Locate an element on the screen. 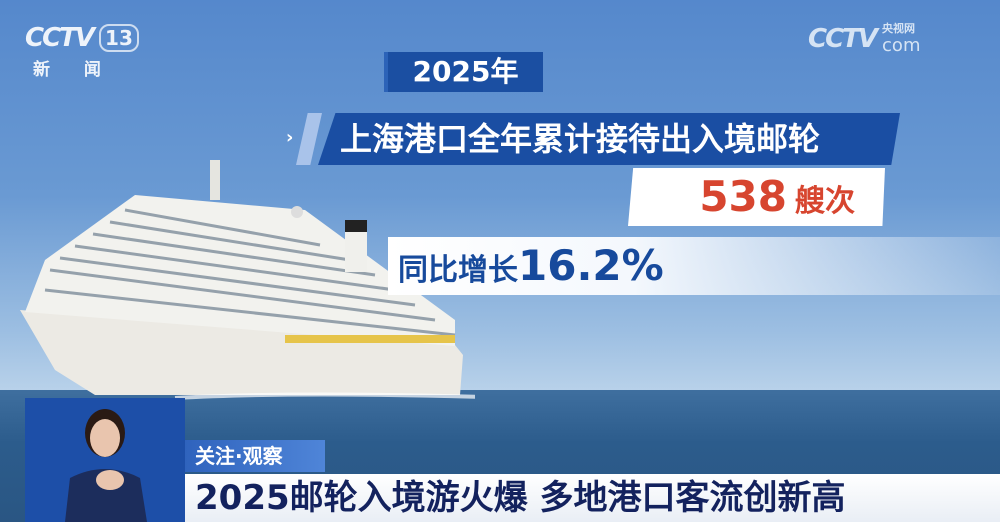 This screenshot has height=522, width=1000. sign-language-interpreter-inset is located at coordinates (105, 460).